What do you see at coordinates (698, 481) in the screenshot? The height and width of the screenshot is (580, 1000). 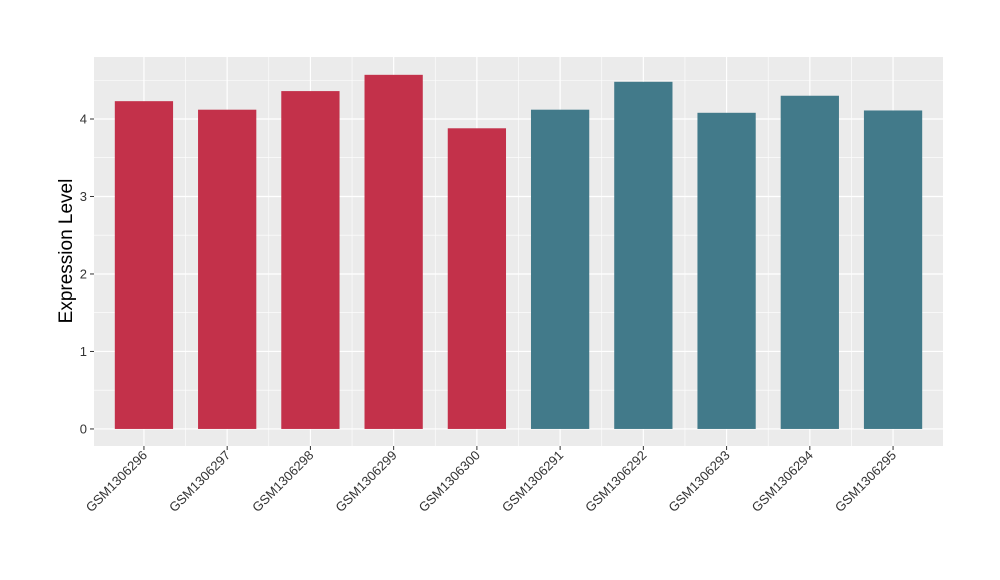 I see `x-tick-label: GSM1306293` at bounding box center [698, 481].